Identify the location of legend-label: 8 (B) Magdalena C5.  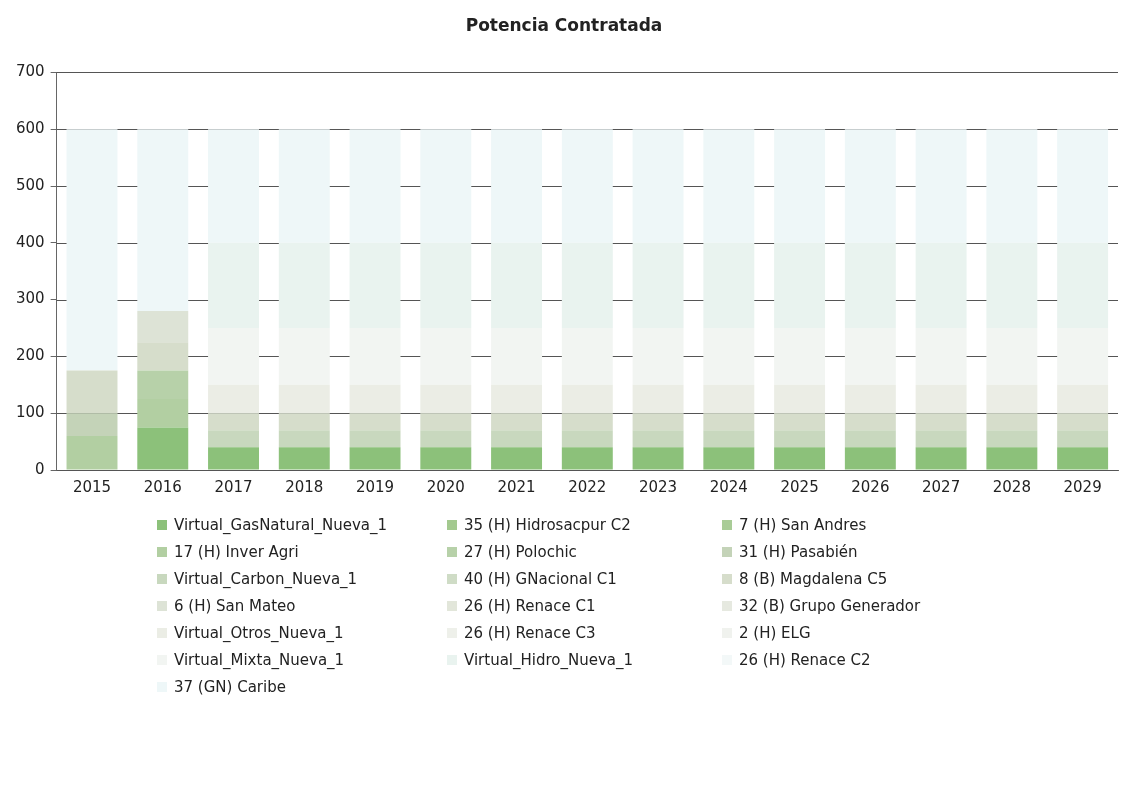
(813, 579).